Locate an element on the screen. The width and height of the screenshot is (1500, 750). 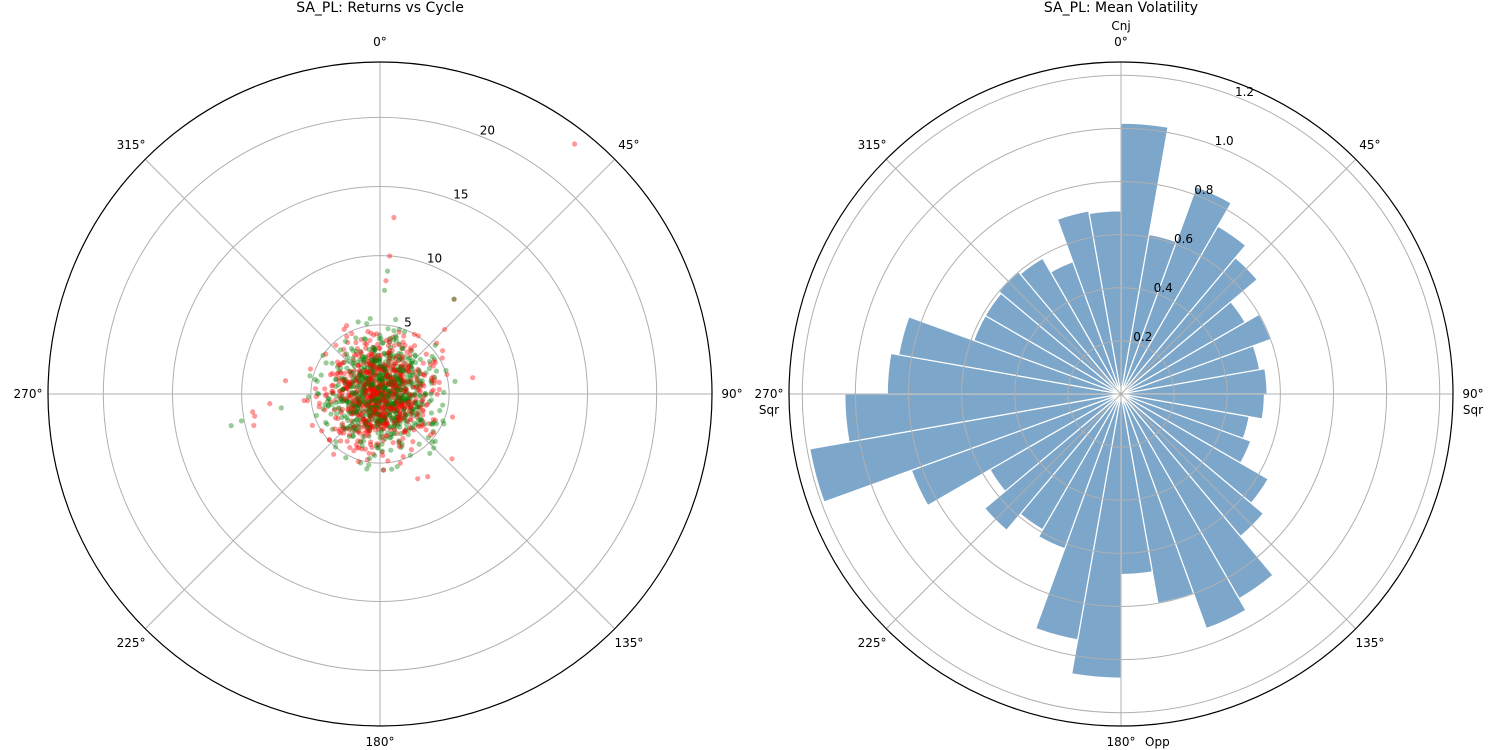
theta-tick-label: 225° is located at coordinates (872, 643).